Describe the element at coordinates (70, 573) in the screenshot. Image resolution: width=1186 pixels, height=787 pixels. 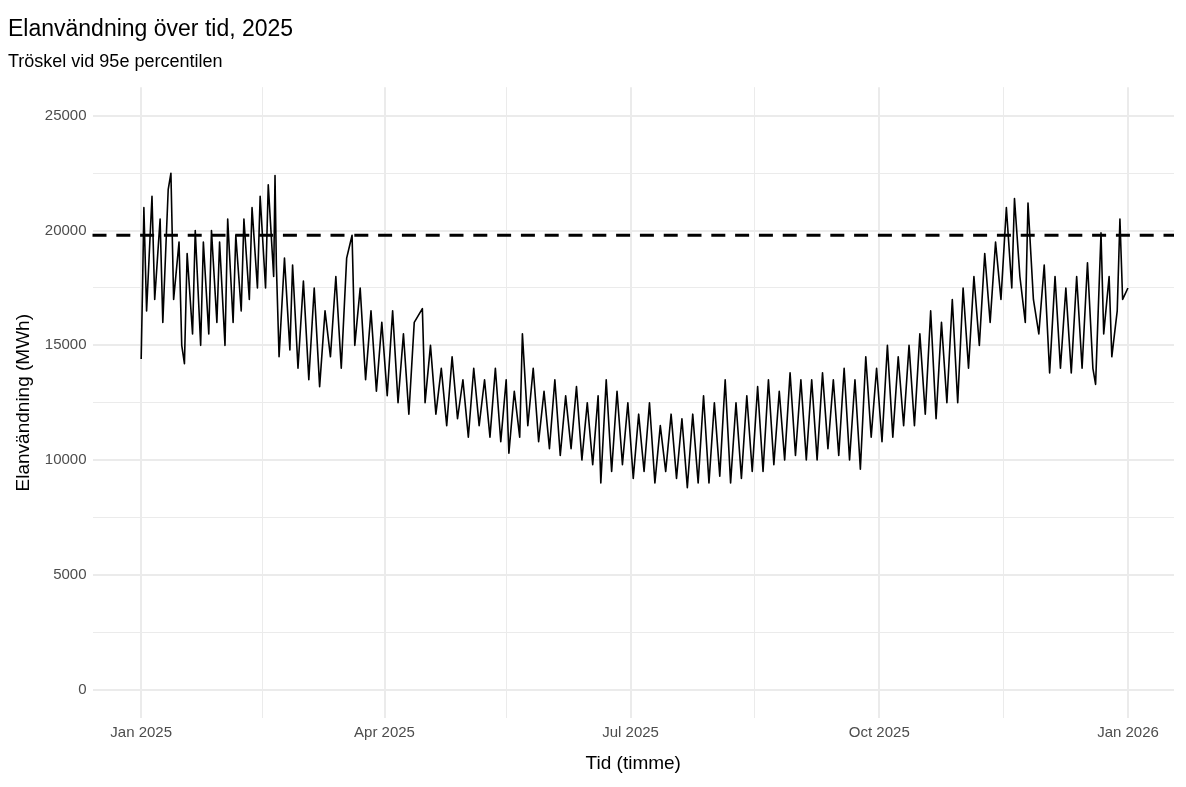
I see `y-tick-label: 5000` at that location.